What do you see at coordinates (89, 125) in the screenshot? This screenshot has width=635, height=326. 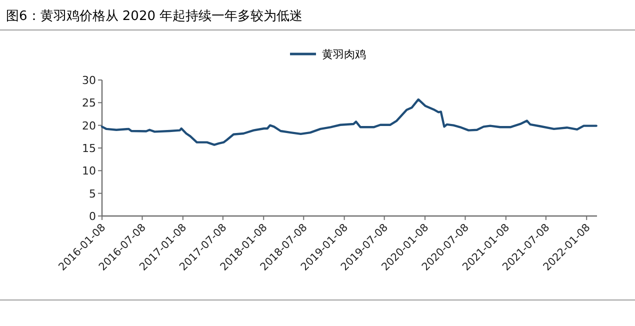 I see `y-tick-label: 20` at bounding box center [89, 125].